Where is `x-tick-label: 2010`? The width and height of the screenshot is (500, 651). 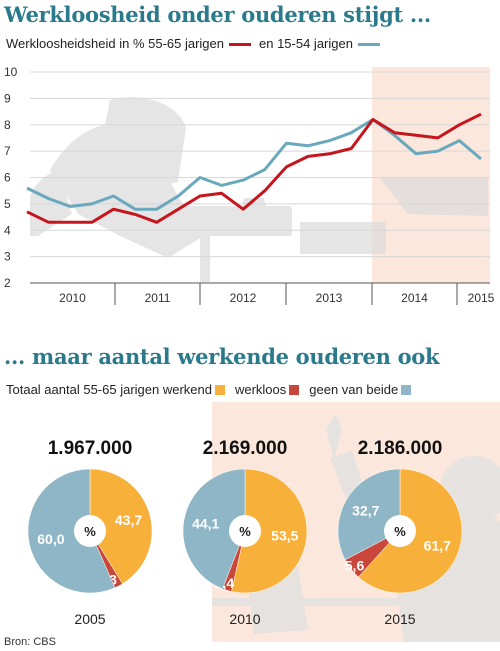
x-tick-label: 2010 is located at coordinates (72, 298).